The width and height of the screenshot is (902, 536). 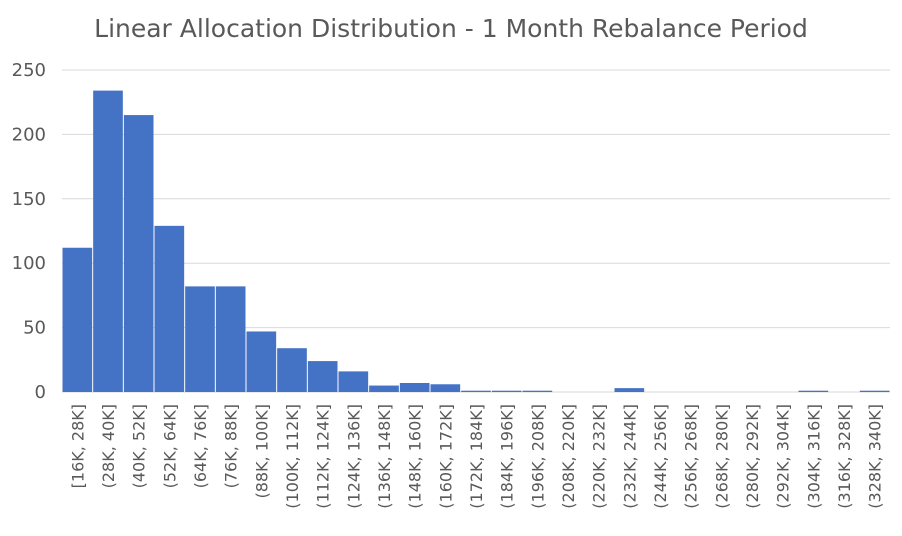 What do you see at coordinates (261, 451) in the screenshot?
I see `x-tick-label: (88K, 100K]` at bounding box center [261, 451].